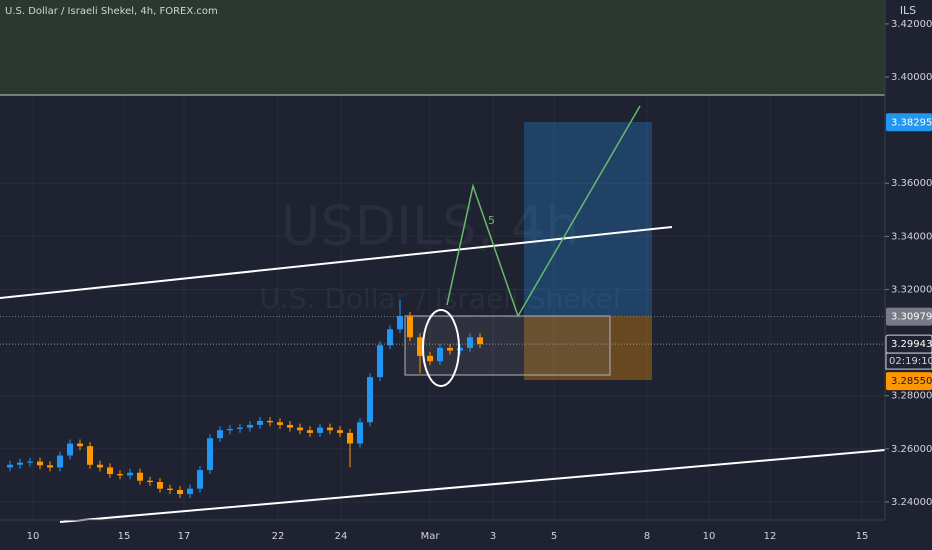 The image size is (932, 550). I want to click on x-tick-label: 17, so click(184, 536).